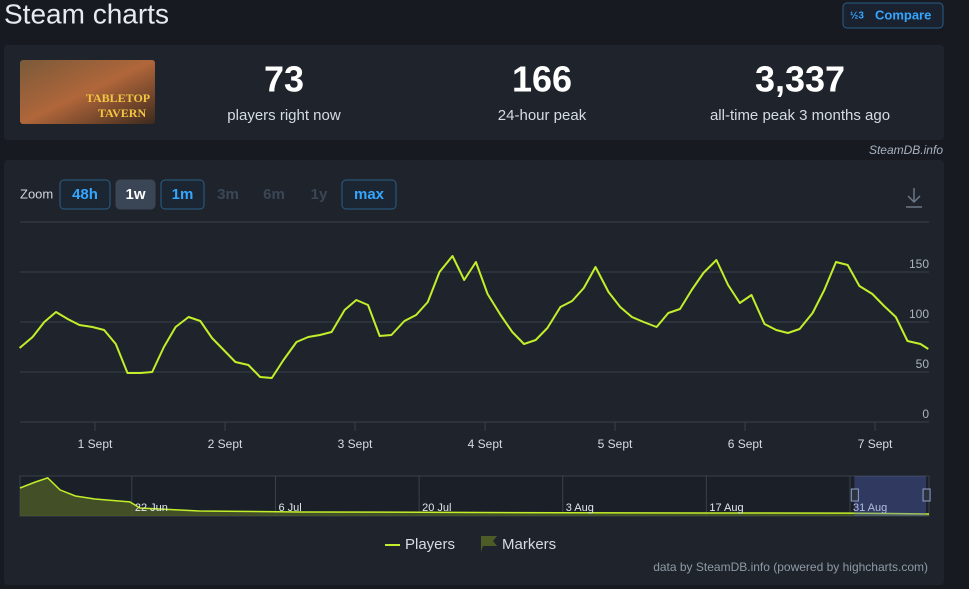 Image resolution: width=969 pixels, height=589 pixels. What do you see at coordinates (470, 544) in the screenshot?
I see `legend: Players Markers` at bounding box center [470, 544].